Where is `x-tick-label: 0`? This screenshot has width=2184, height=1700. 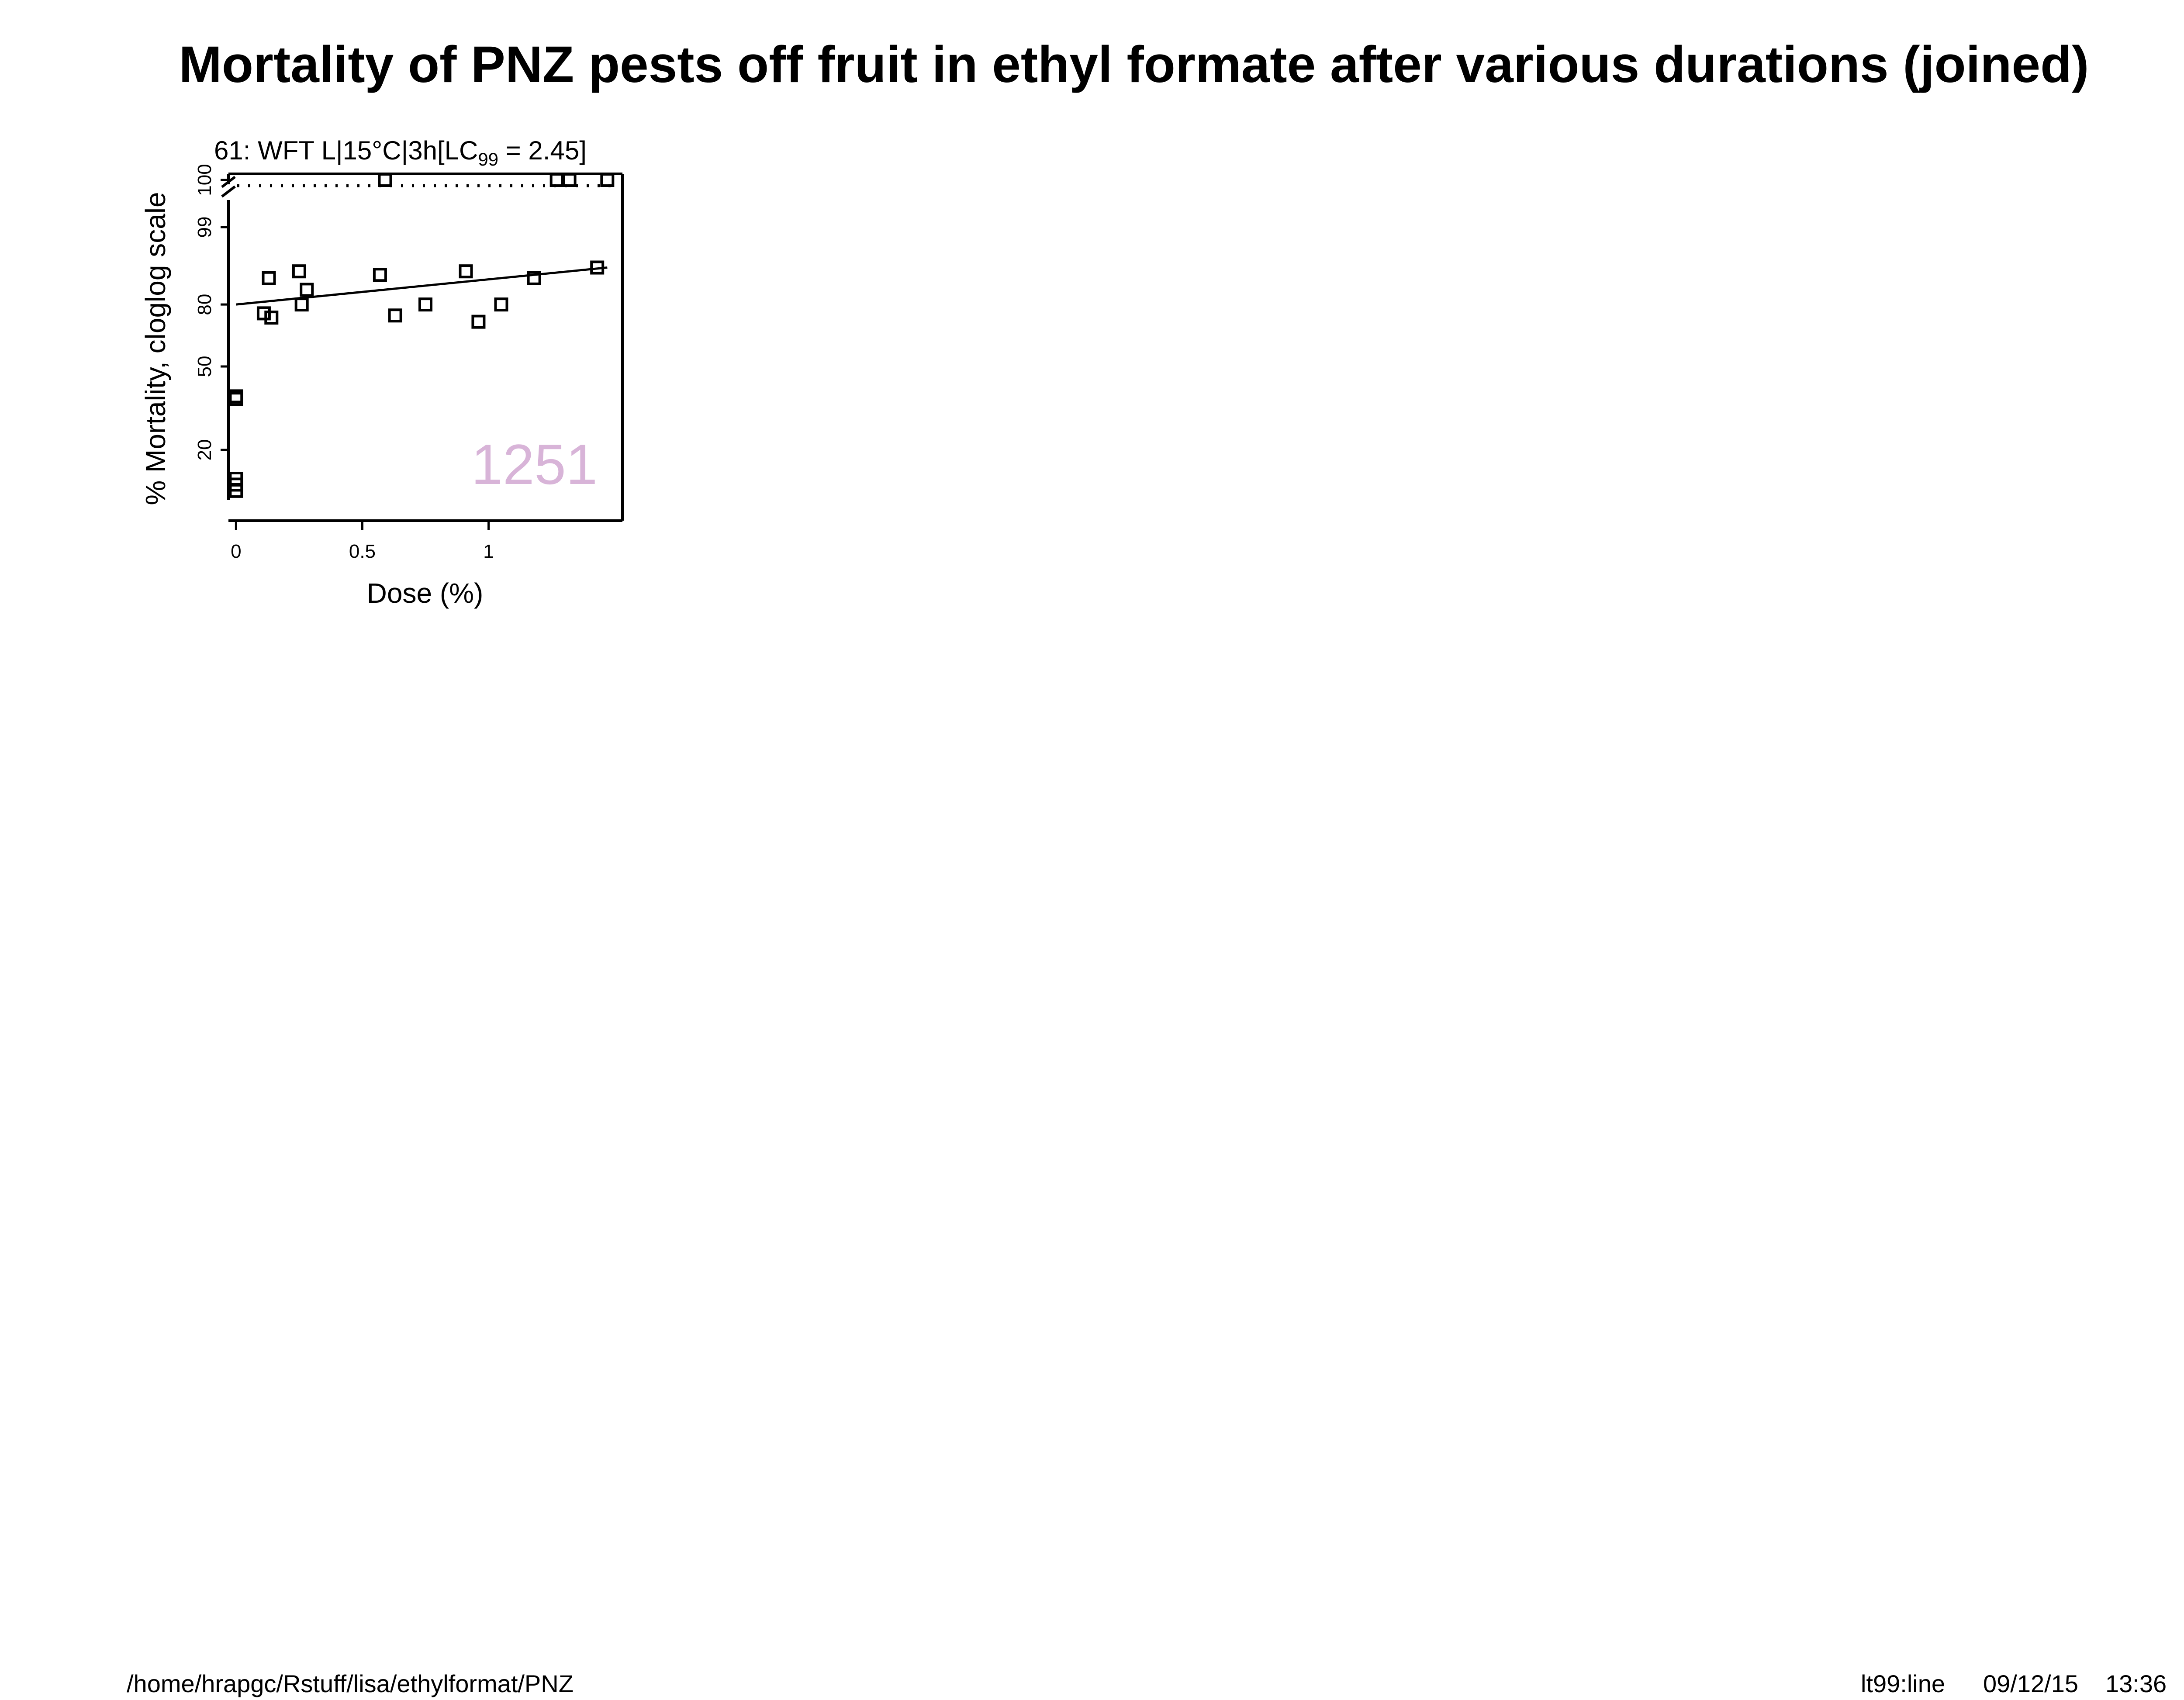 x-tick-label: 0 is located at coordinates (236, 551).